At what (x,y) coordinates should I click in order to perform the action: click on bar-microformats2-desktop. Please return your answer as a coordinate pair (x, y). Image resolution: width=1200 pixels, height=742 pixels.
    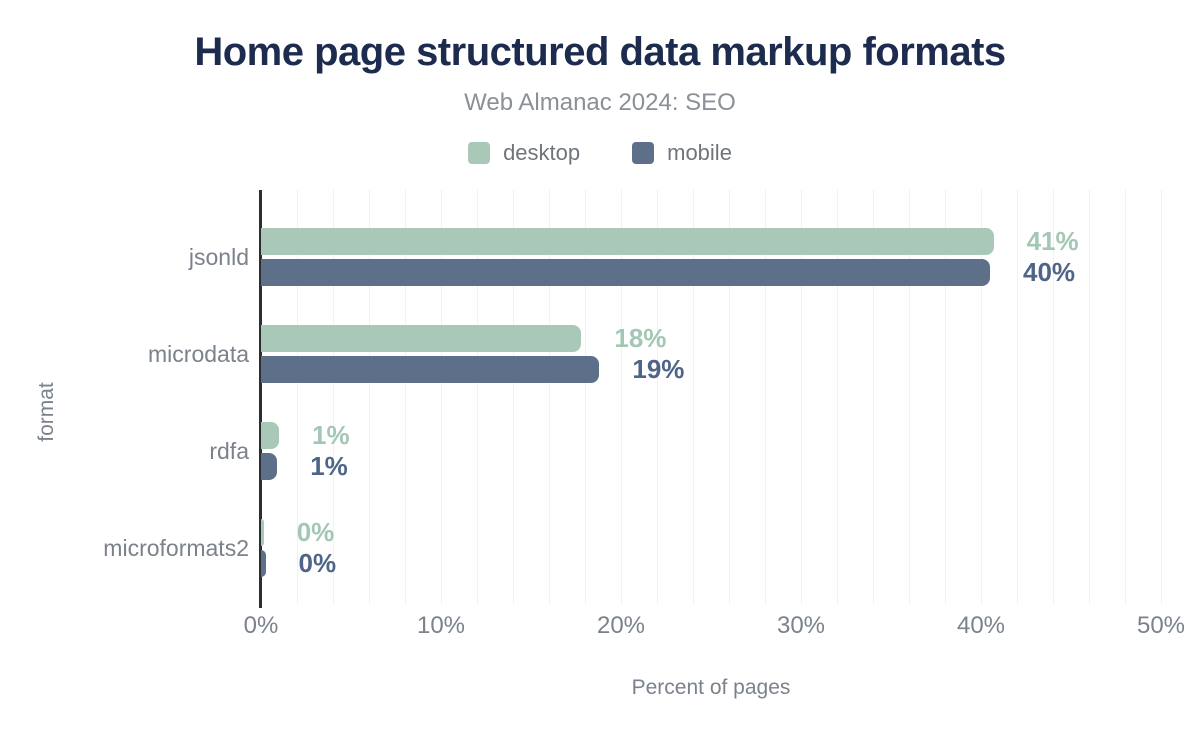
    Looking at the image, I should click on (262, 532).